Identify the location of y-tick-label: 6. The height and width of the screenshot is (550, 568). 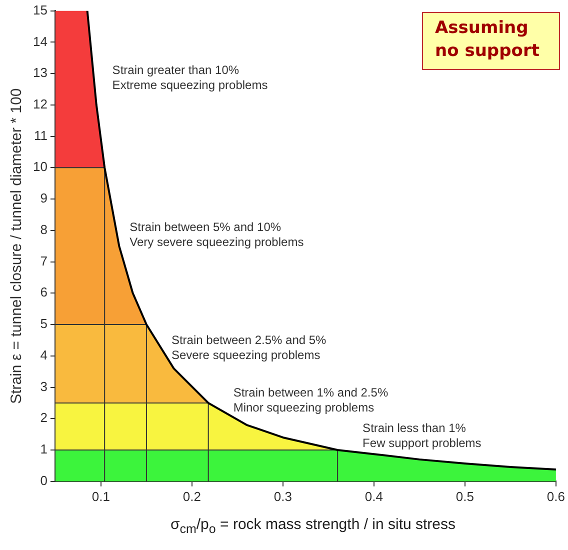
(44, 292).